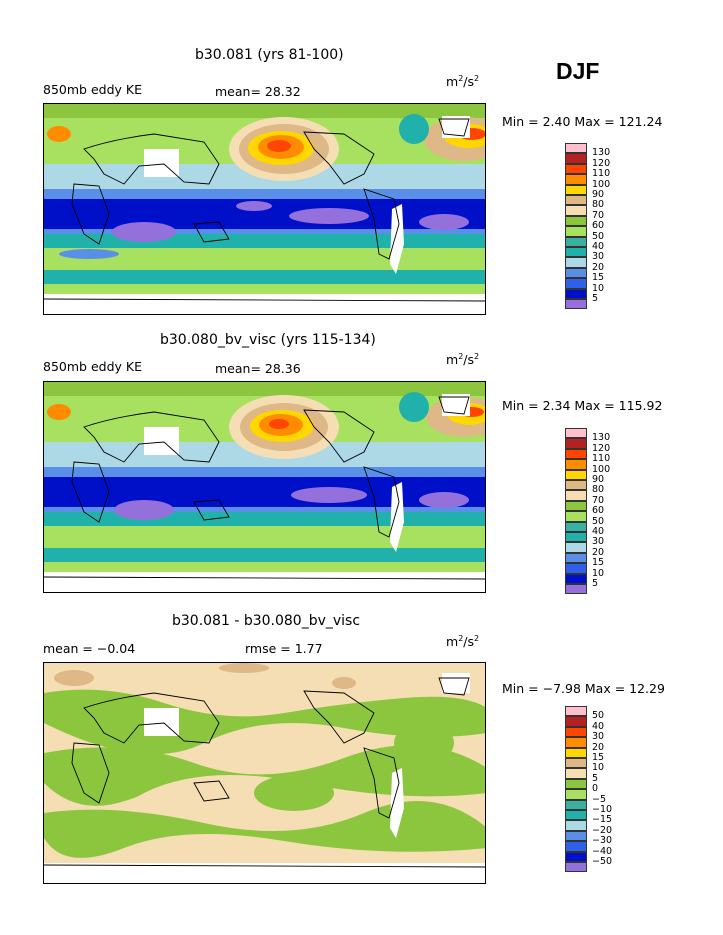 This screenshot has width=723, height=935. I want to click on panel-1-title: b30.081 (yrs 81-100), so click(269, 55).